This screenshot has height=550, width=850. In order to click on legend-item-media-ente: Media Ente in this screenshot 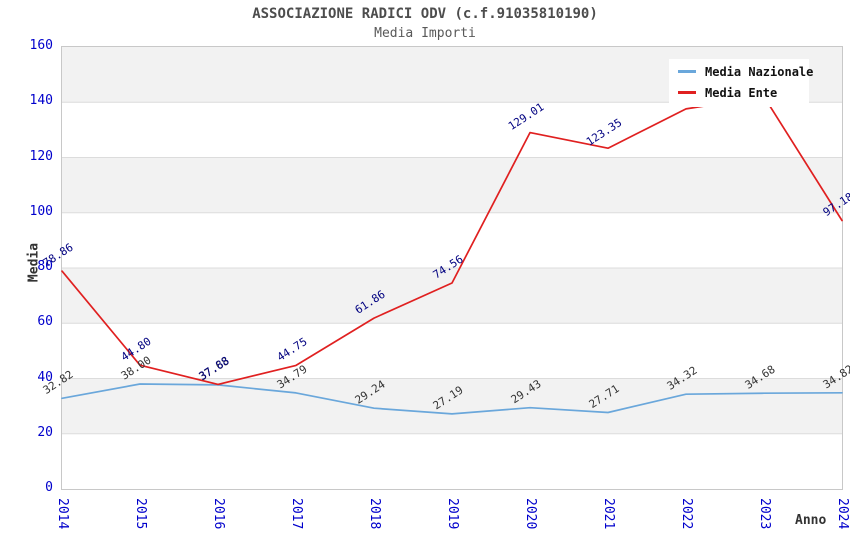, I will do `click(739, 92)`.